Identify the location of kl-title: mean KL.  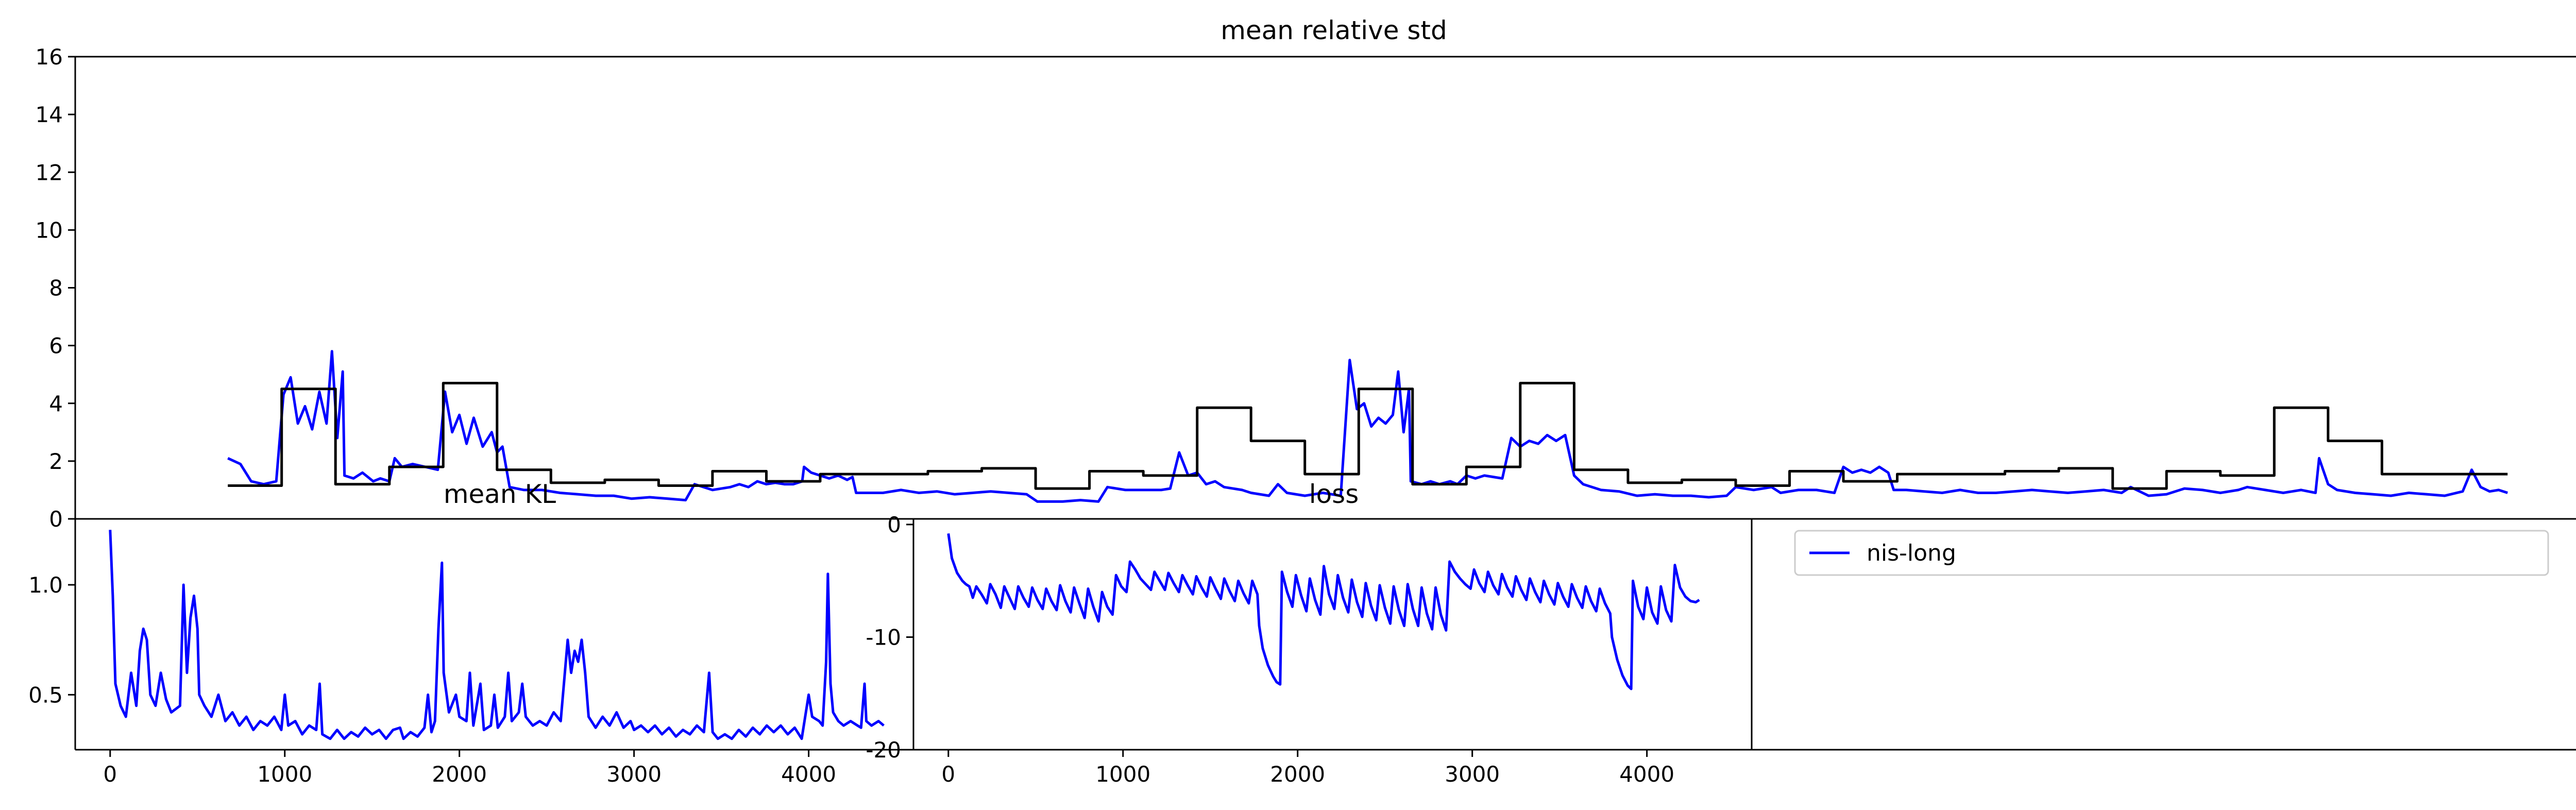
(500, 494).